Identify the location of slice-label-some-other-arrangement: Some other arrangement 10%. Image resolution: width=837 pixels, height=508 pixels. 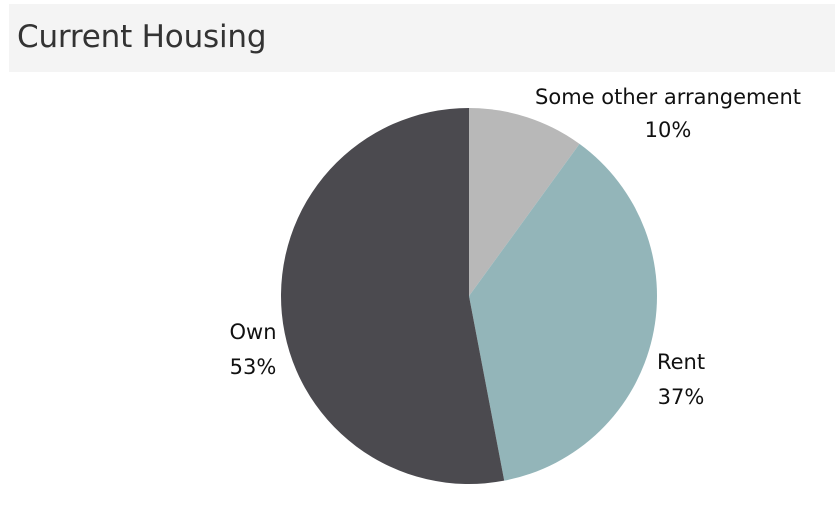
(668, 113).